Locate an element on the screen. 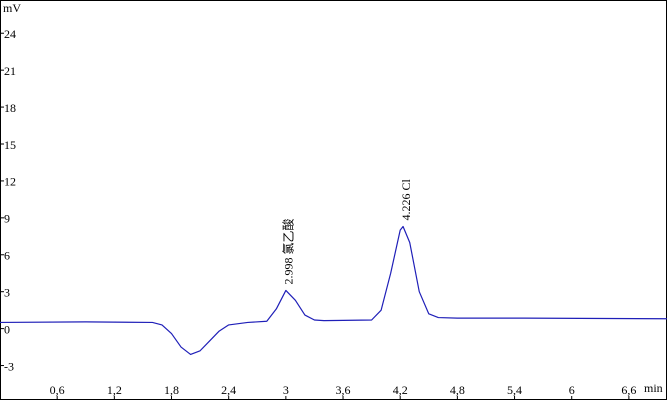 This screenshot has height=401, width=668. y-tick-label: 18 is located at coordinates (10, 108).